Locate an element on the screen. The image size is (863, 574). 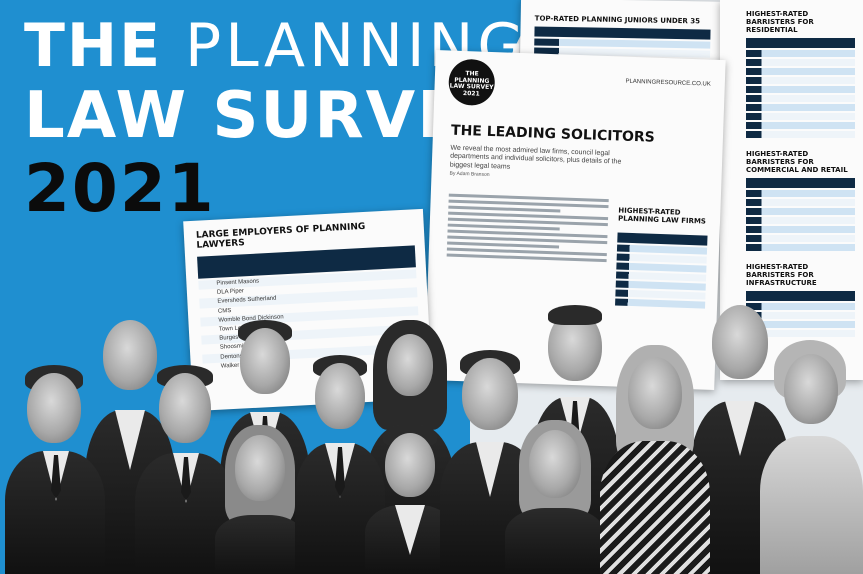
firm-name: DLA Piper is located at coordinates (230, 292).